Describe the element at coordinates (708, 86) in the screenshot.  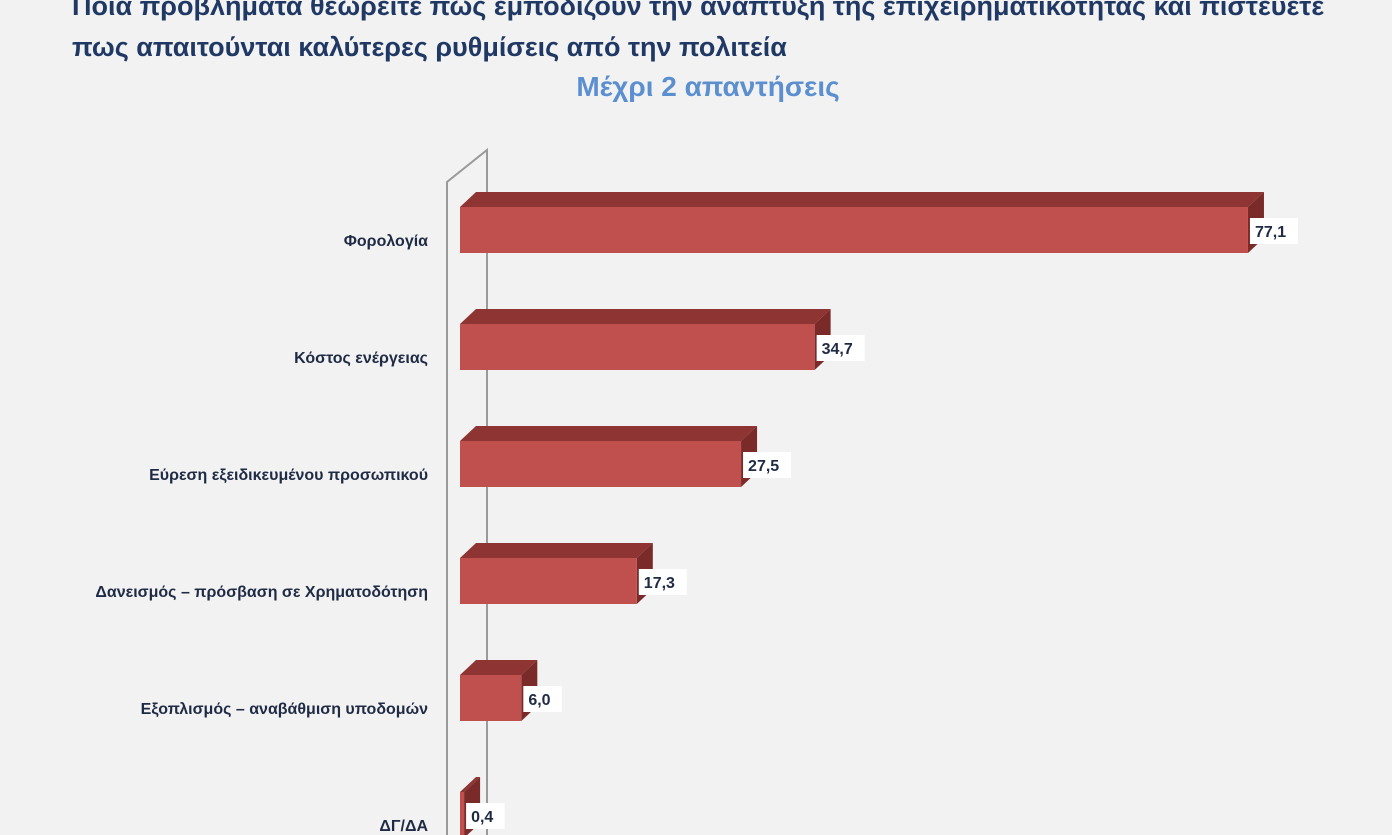
I see `chart-subtitle: Μέχρι 2 απαντήσεις` at that location.